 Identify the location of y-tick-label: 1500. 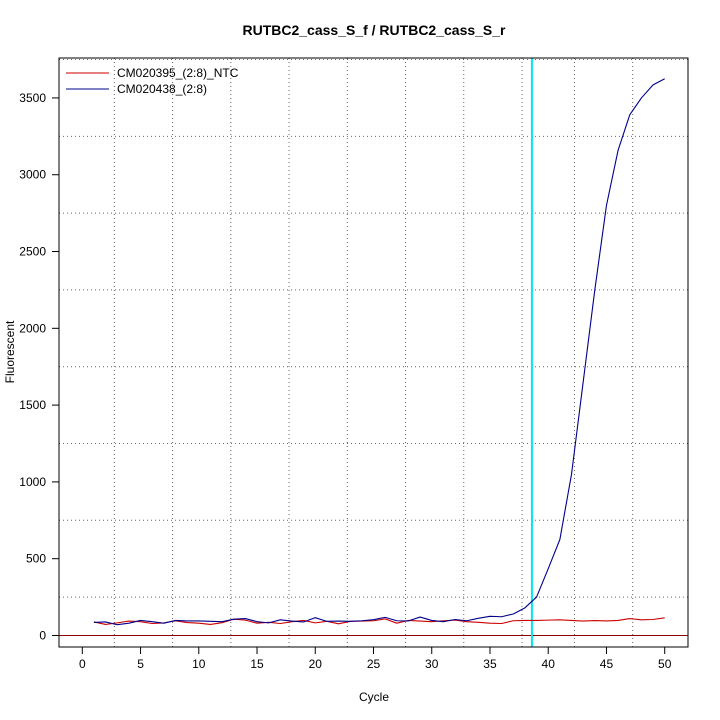
(32, 405).